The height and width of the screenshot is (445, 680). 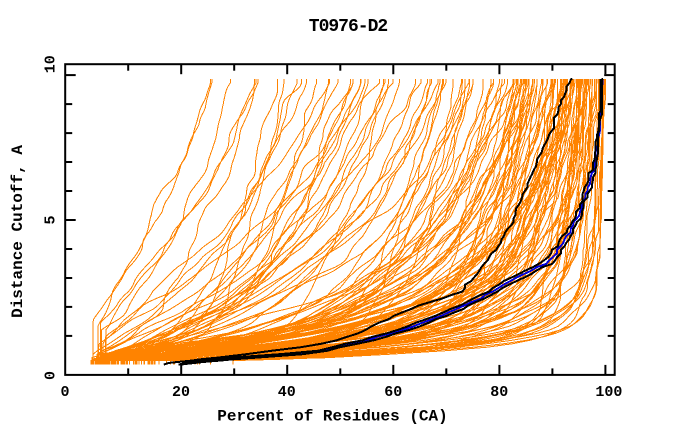 I want to click on svg-text: 20, so click(x=181, y=392).